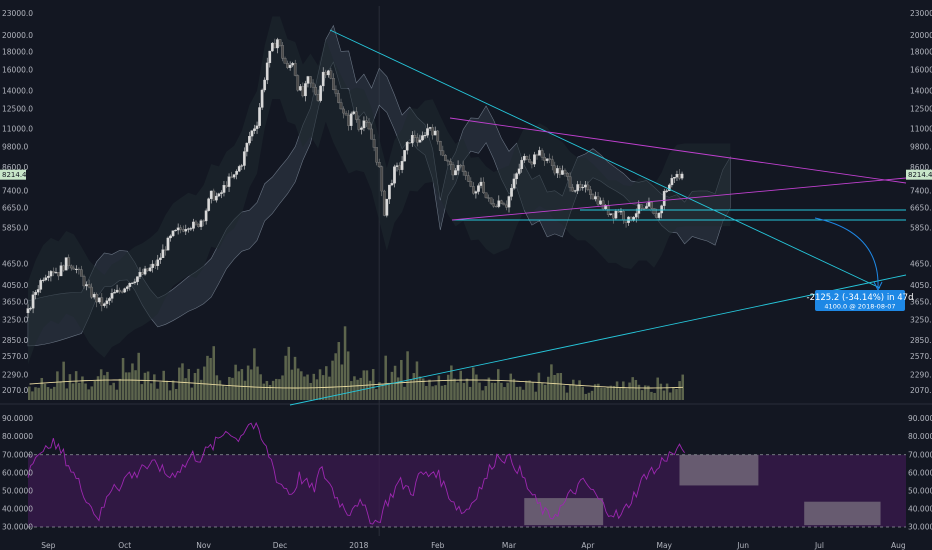 This screenshot has width=932, height=550. What do you see at coordinates (17, 35) in the screenshot?
I see `y-tick-left: 20000.0` at bounding box center [17, 35].